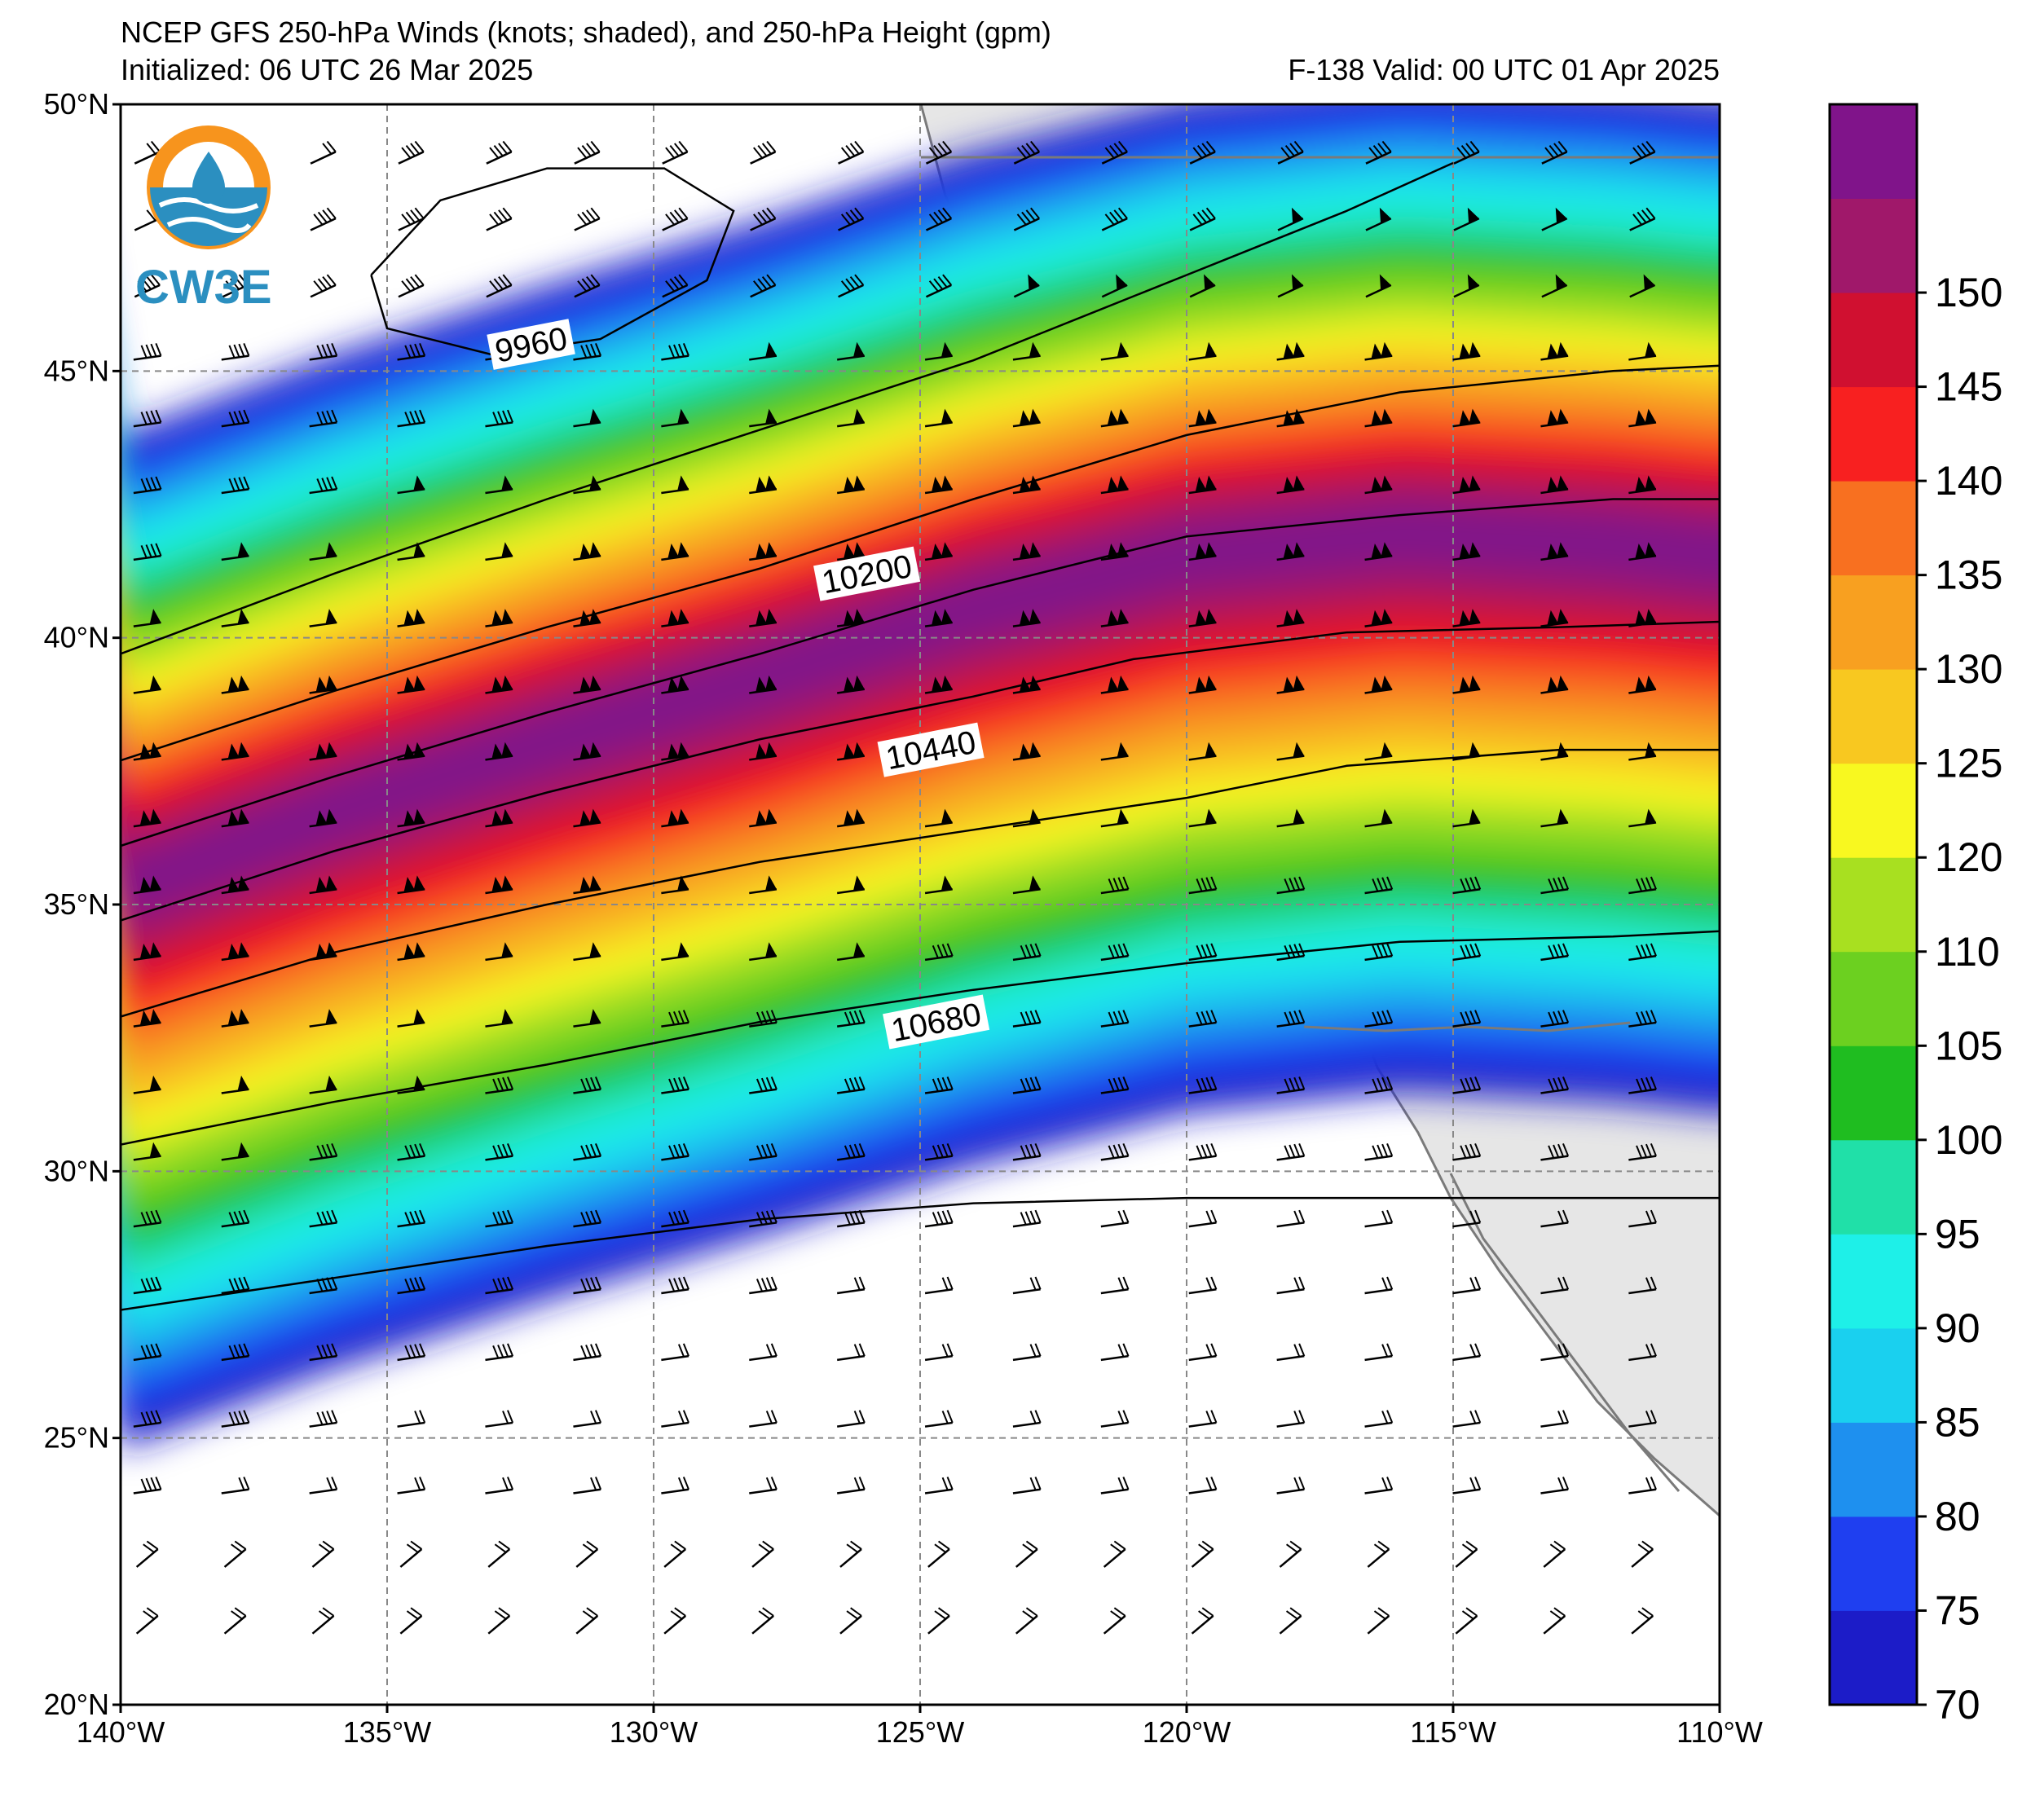  Describe the element at coordinates (1467, 1026) in the screenshot. I see `us-mexico-border` at that location.